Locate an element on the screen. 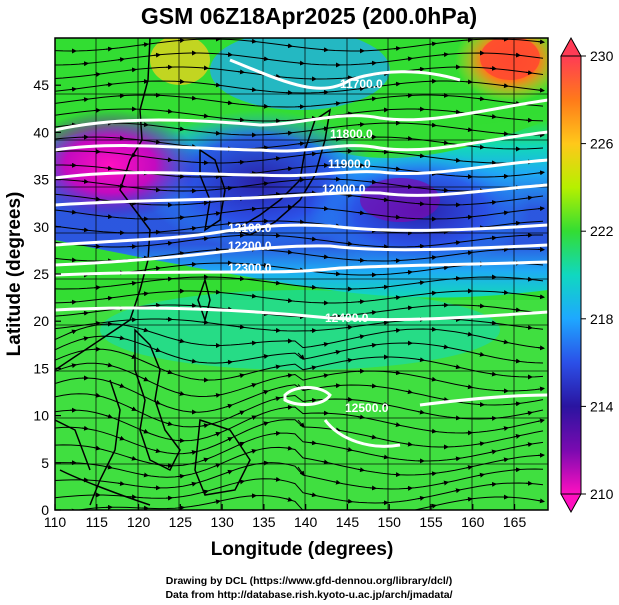  x-tick-label: 135 is located at coordinates (264, 522).